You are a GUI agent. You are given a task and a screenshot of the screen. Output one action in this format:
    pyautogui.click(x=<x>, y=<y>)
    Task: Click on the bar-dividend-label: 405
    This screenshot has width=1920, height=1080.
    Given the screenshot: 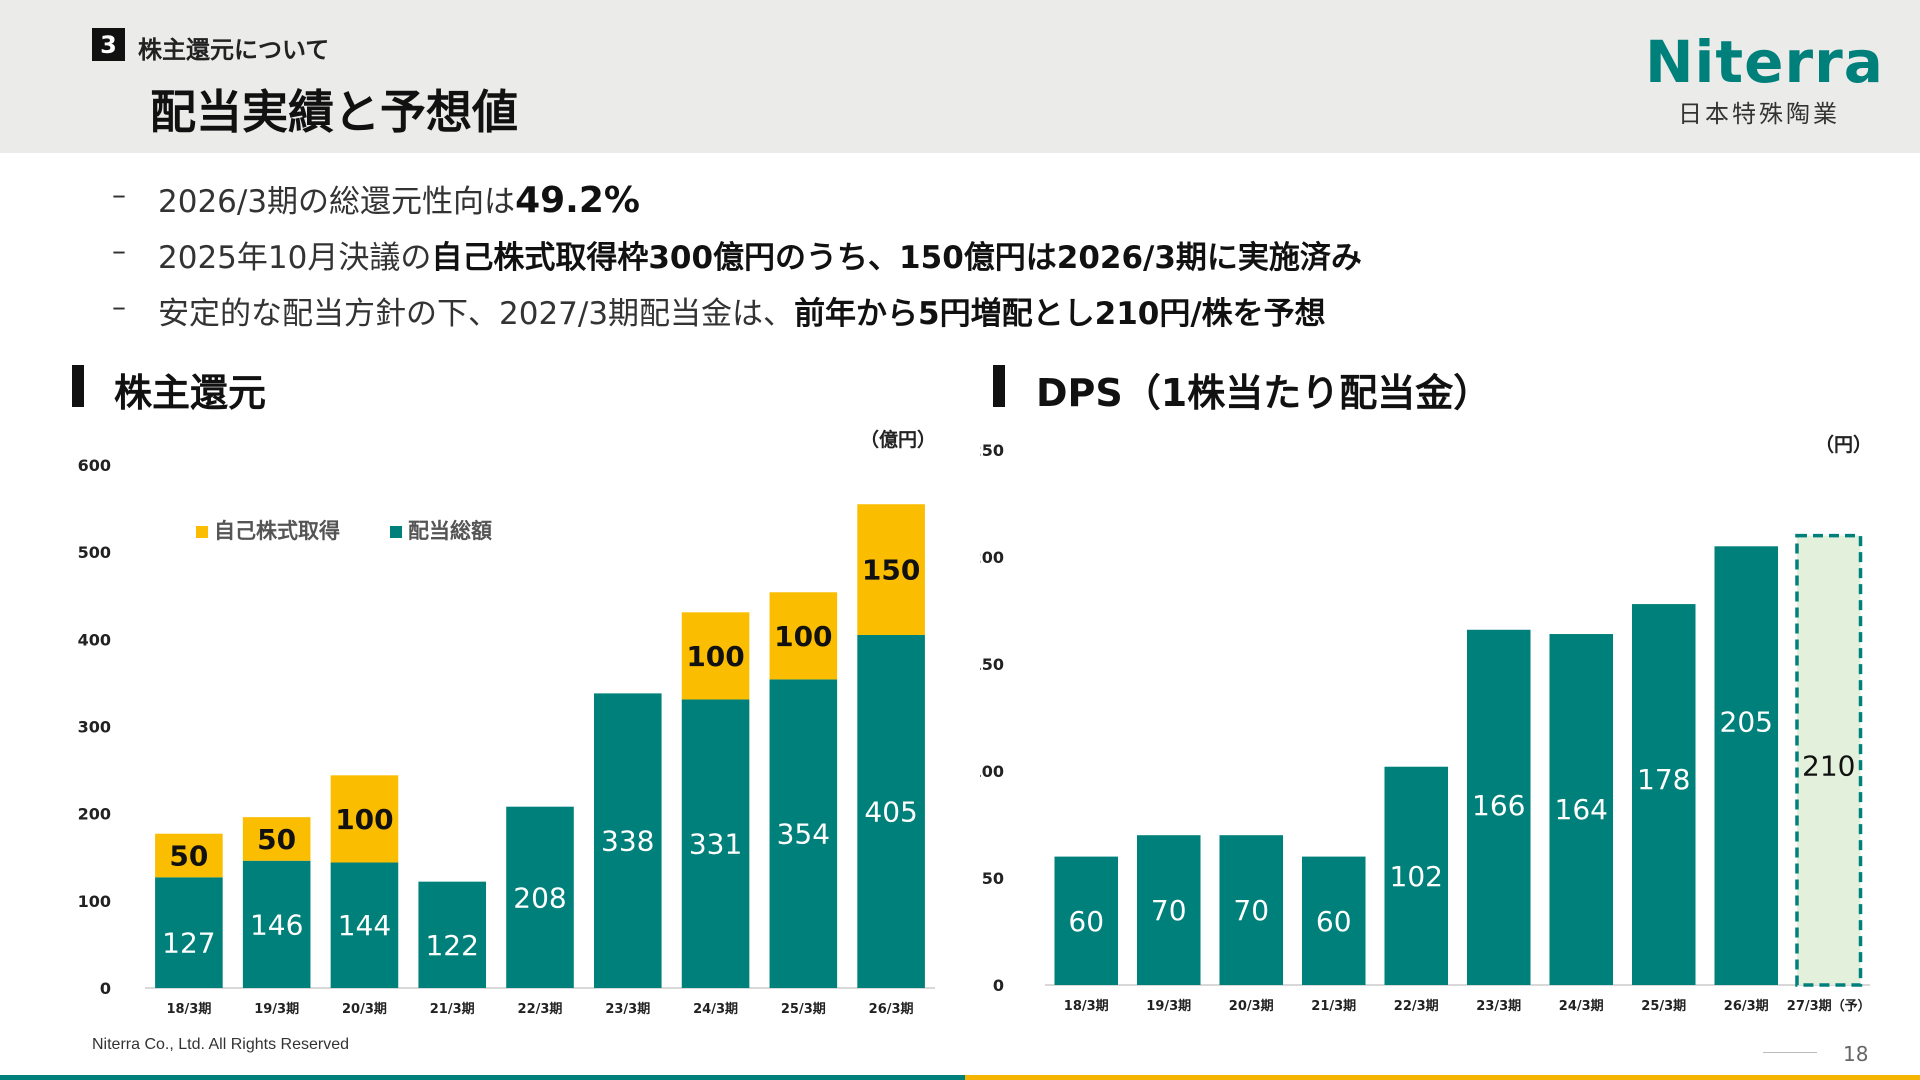 What is the action you would take?
    pyautogui.click(x=890, y=811)
    